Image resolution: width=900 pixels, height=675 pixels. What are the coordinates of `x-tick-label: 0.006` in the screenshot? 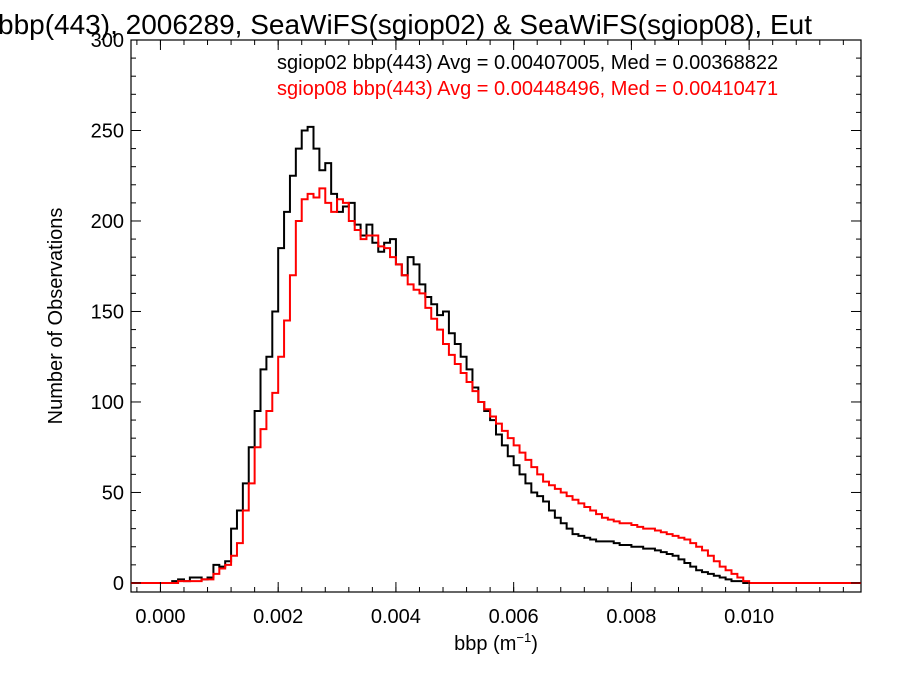 It's located at (514, 617).